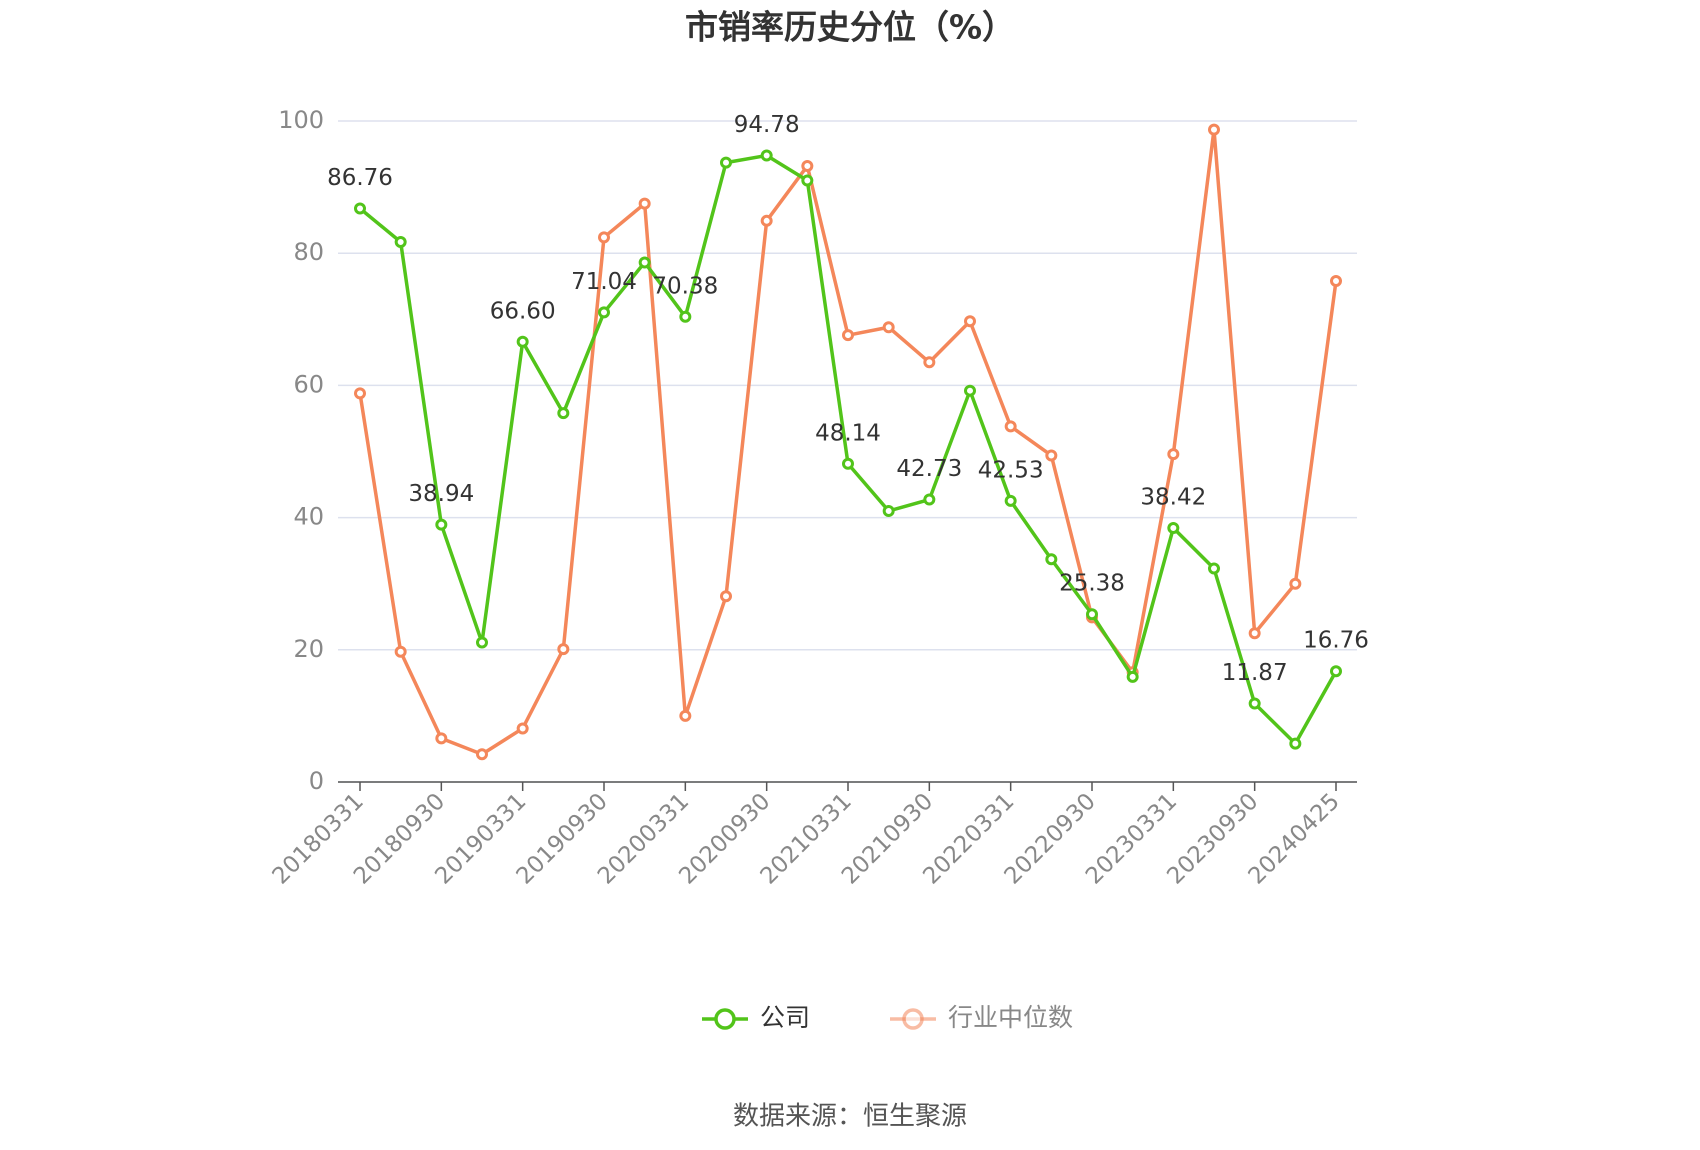 This screenshot has height=1150, width=1700. Describe the element at coordinates (1255, 673) in the screenshot. I see `data-label: 11.87` at that location.